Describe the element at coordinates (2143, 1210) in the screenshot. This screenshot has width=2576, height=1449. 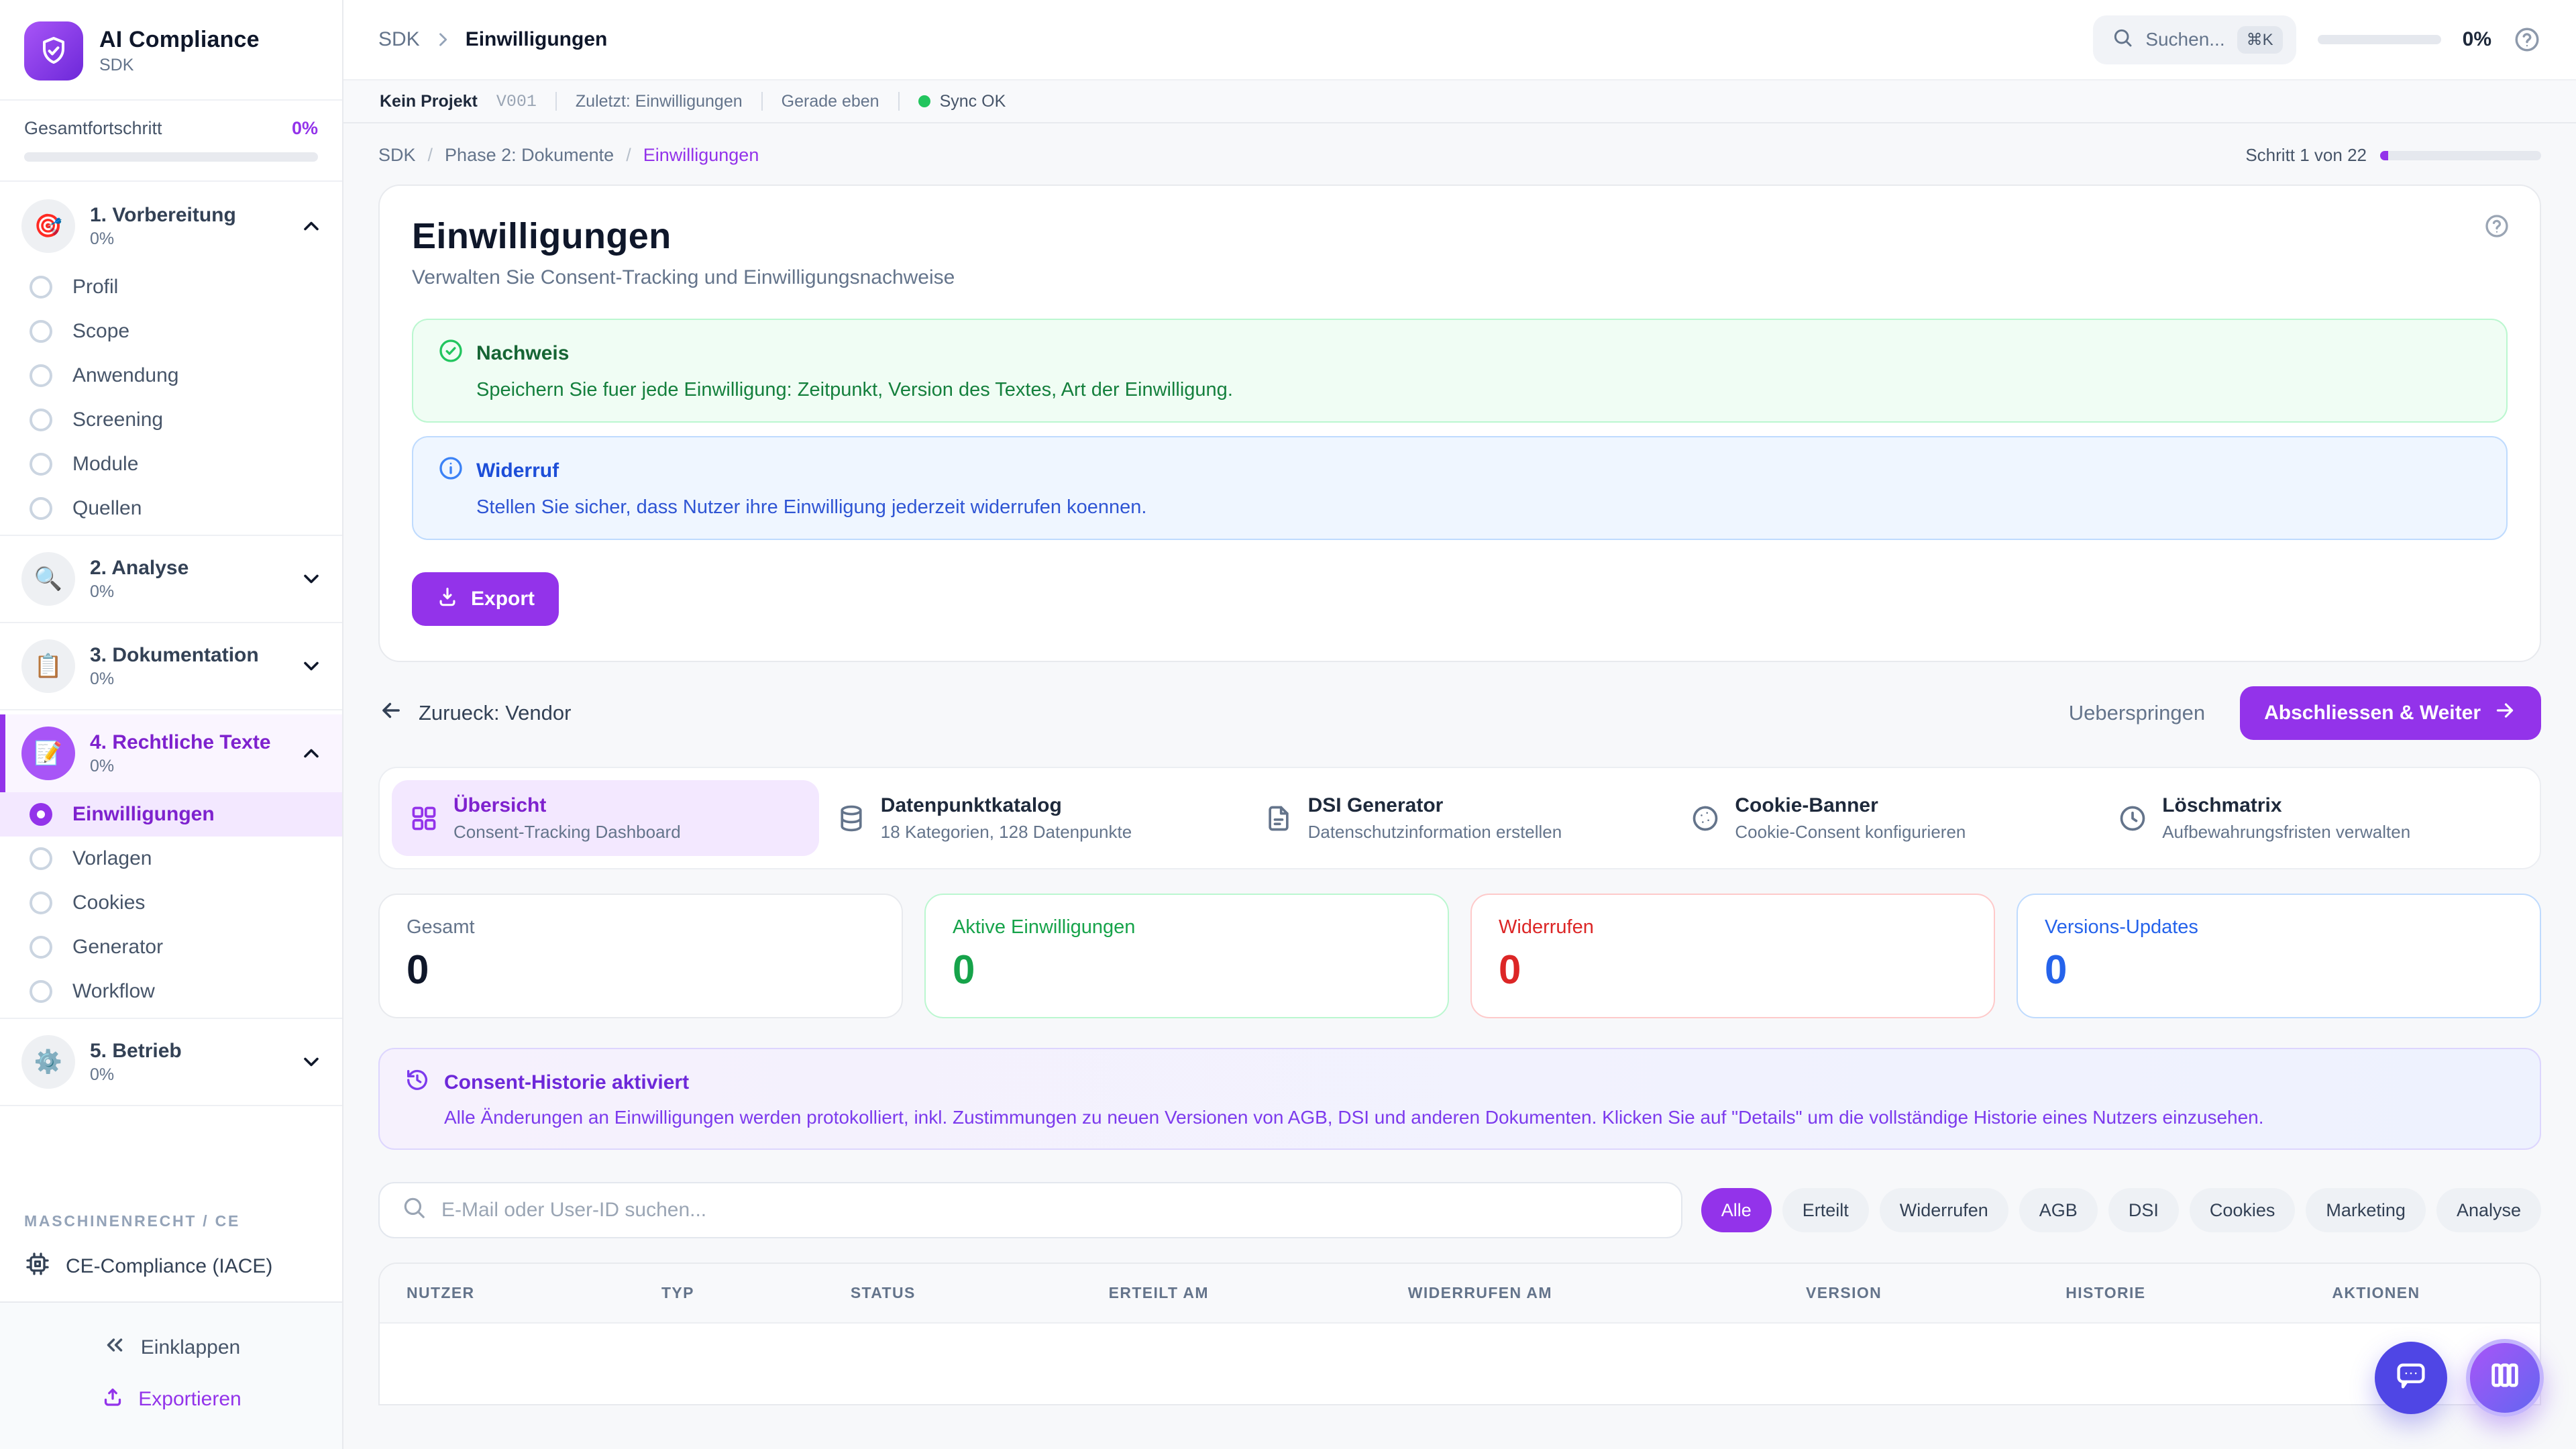
I see `filter-chip-dsi: DSI` at that location.